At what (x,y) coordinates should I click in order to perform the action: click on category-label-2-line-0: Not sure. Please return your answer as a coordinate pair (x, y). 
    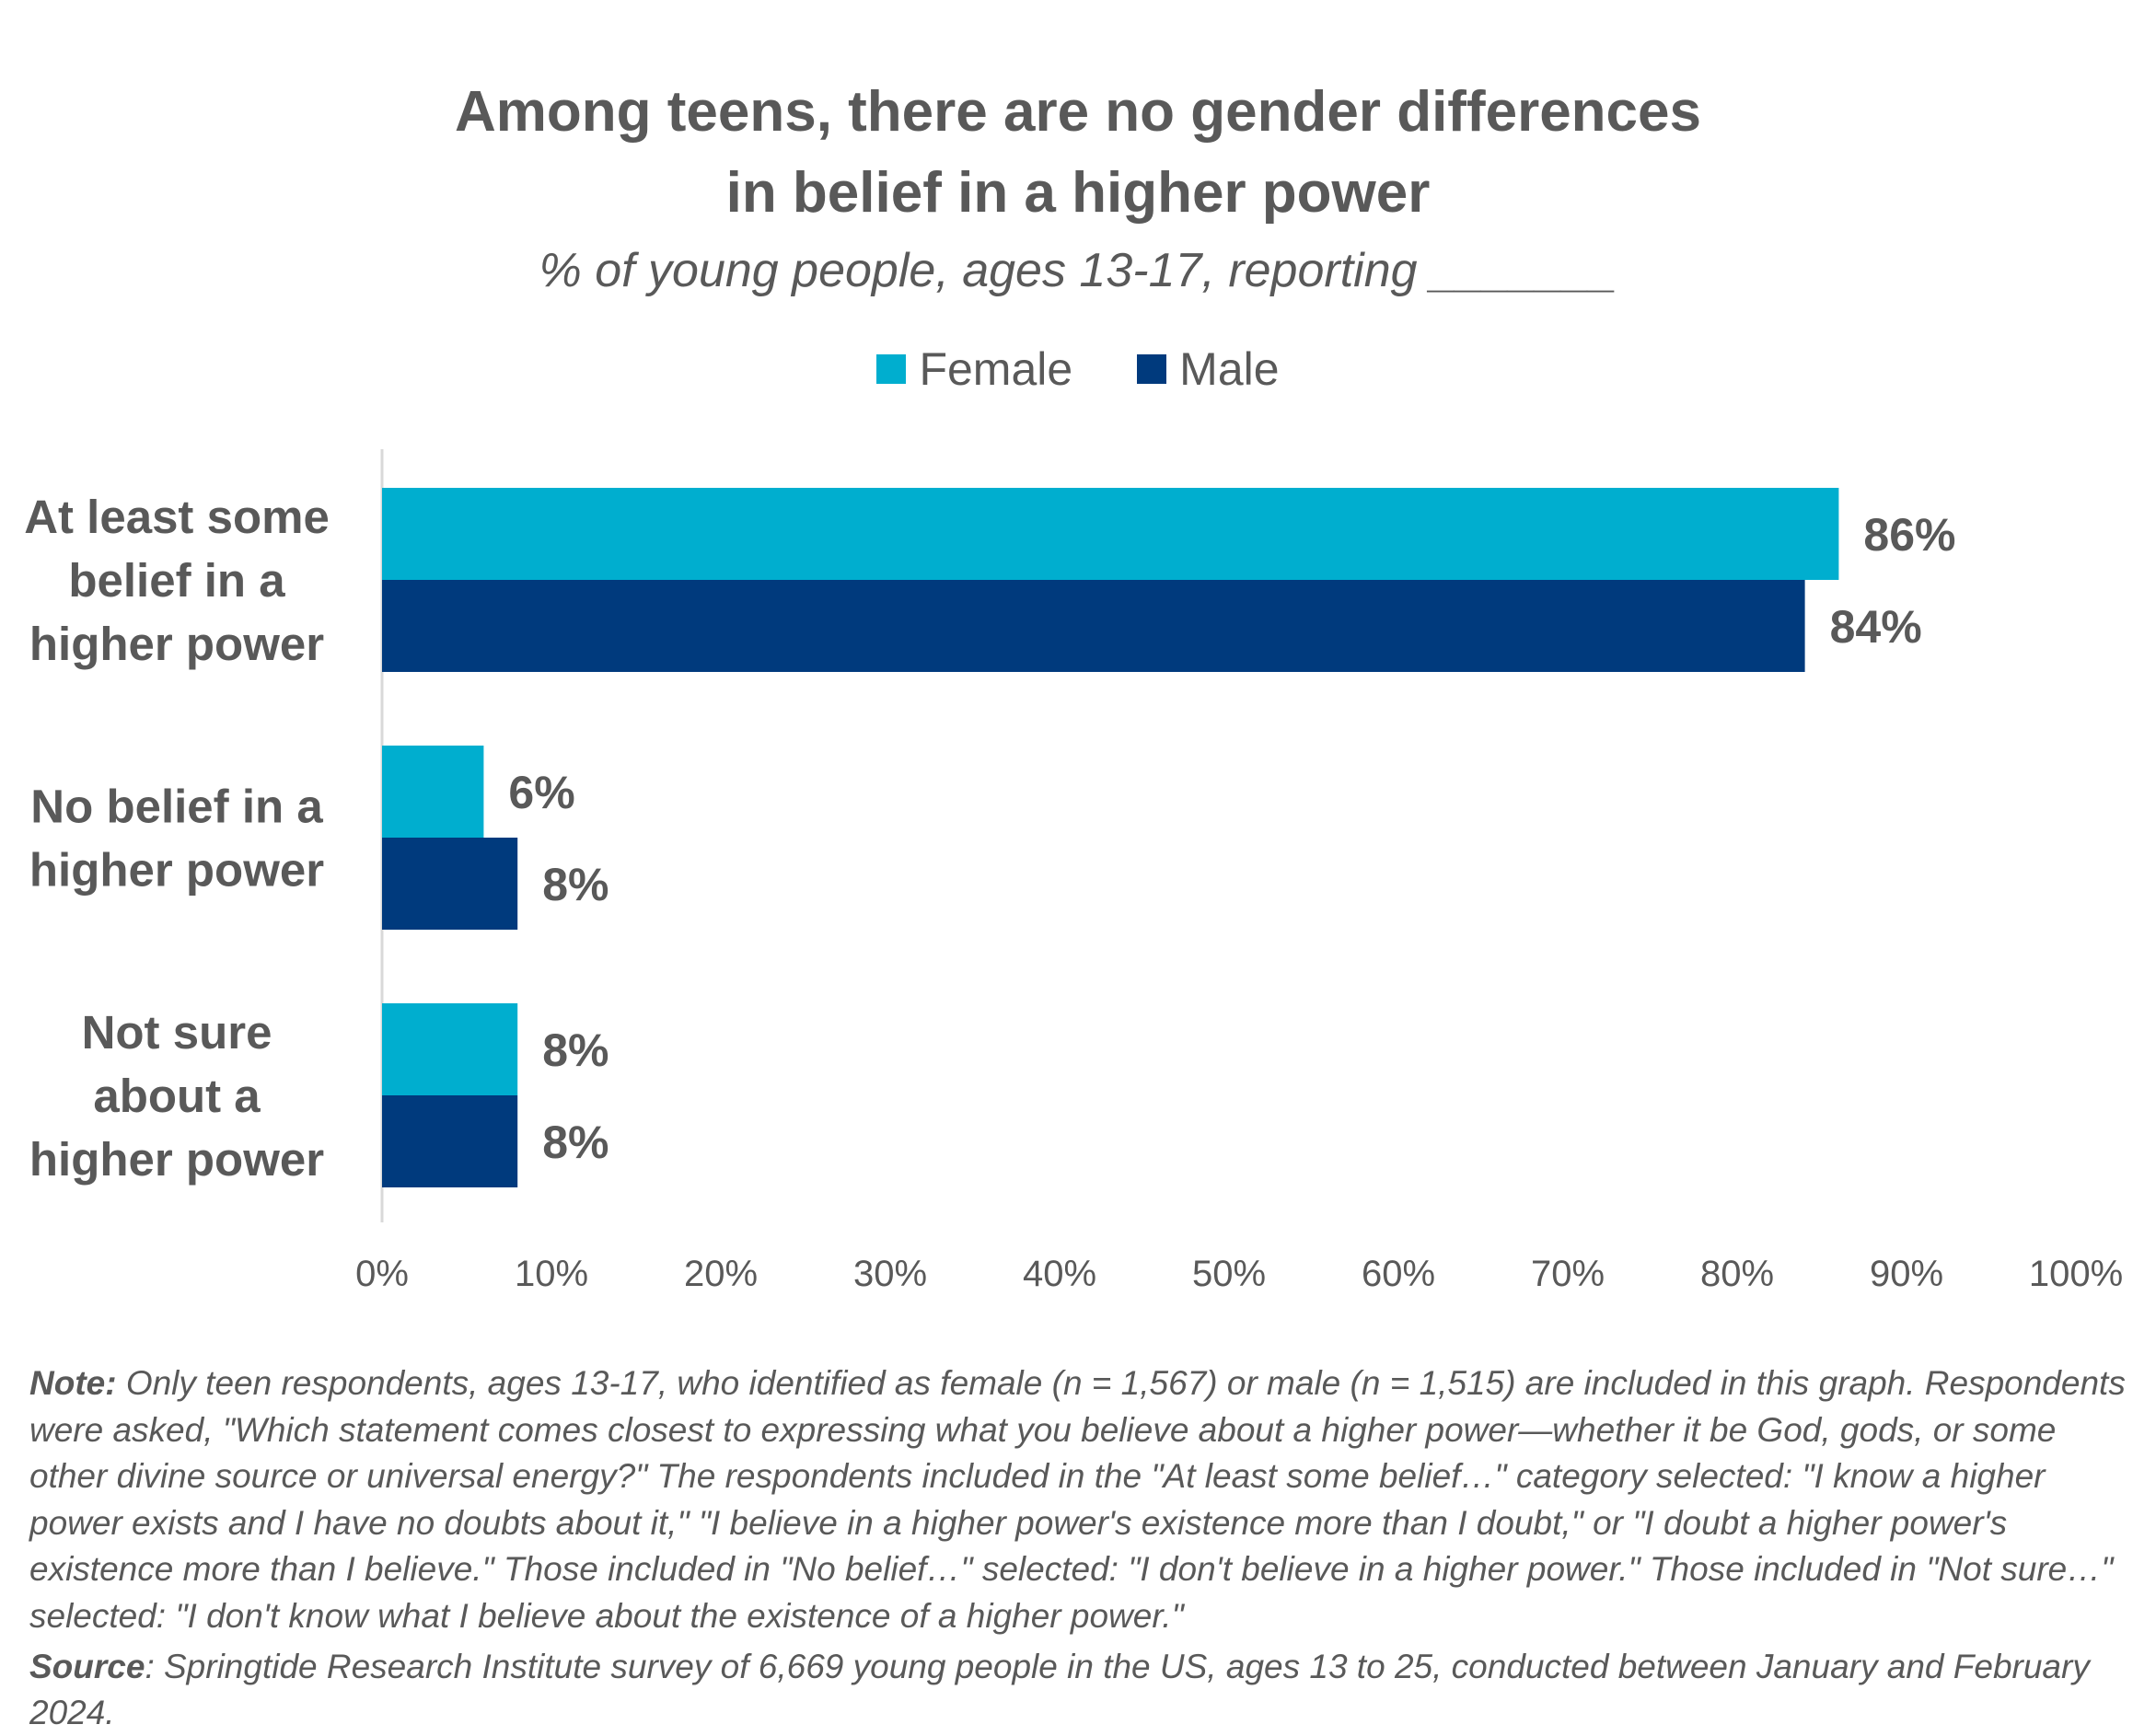
    Looking at the image, I should click on (177, 1032).